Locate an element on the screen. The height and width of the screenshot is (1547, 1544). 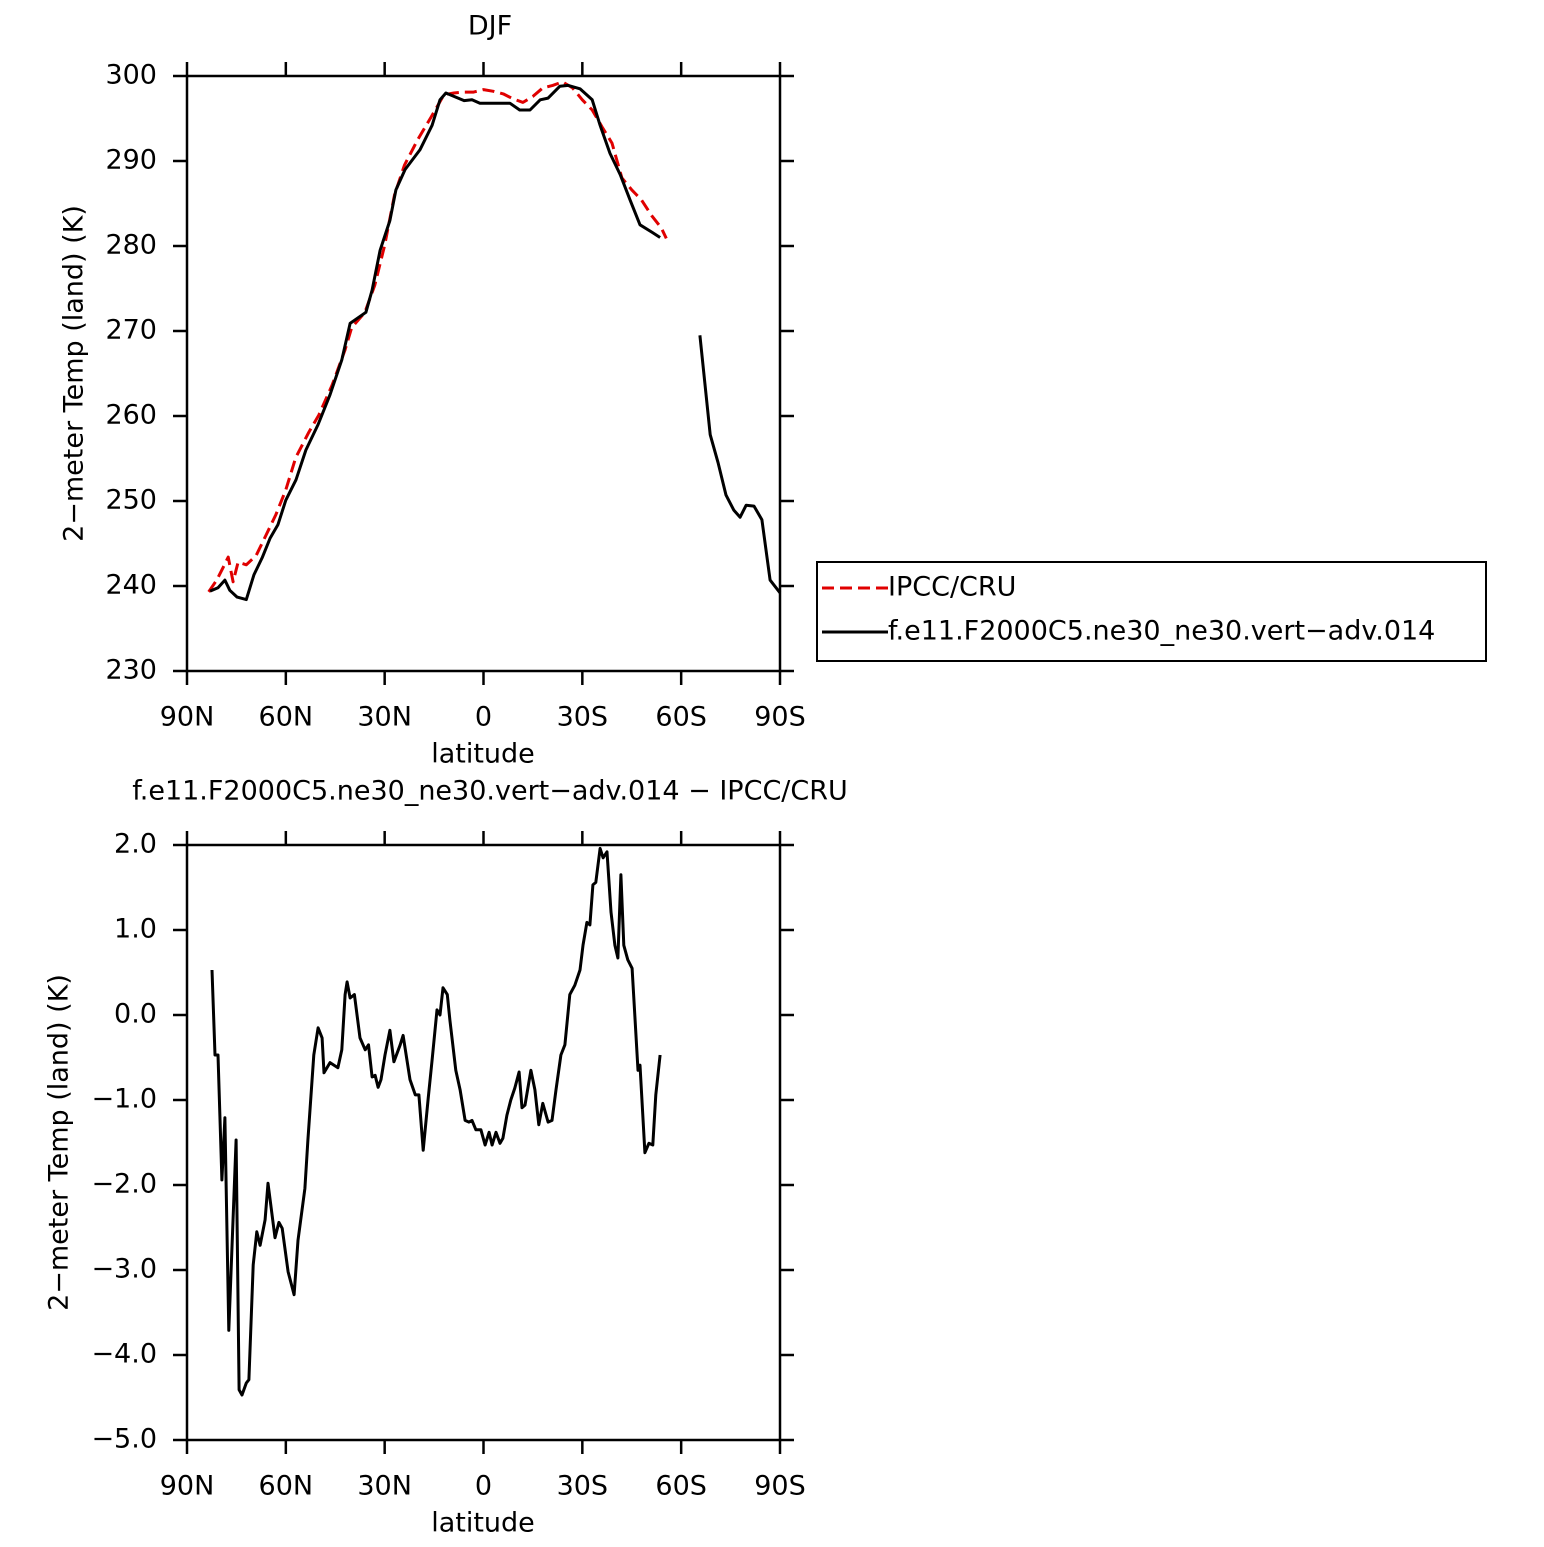
y-tick-label: 300 is located at coordinates (131, 75).